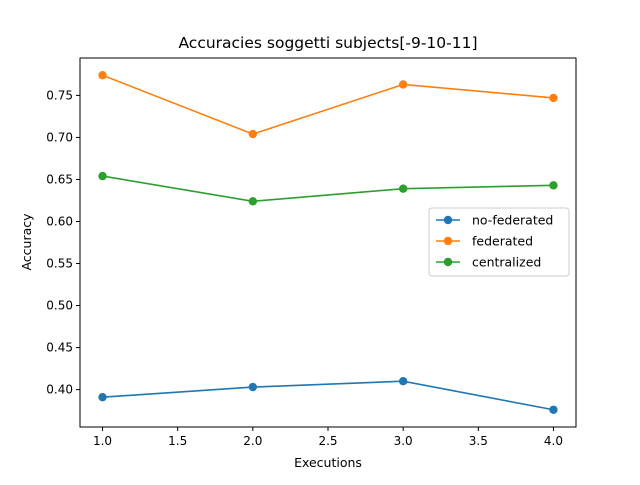 Image resolution: width=640 pixels, height=485 pixels. I want to click on x-tick-label: 1.0, so click(102, 441).